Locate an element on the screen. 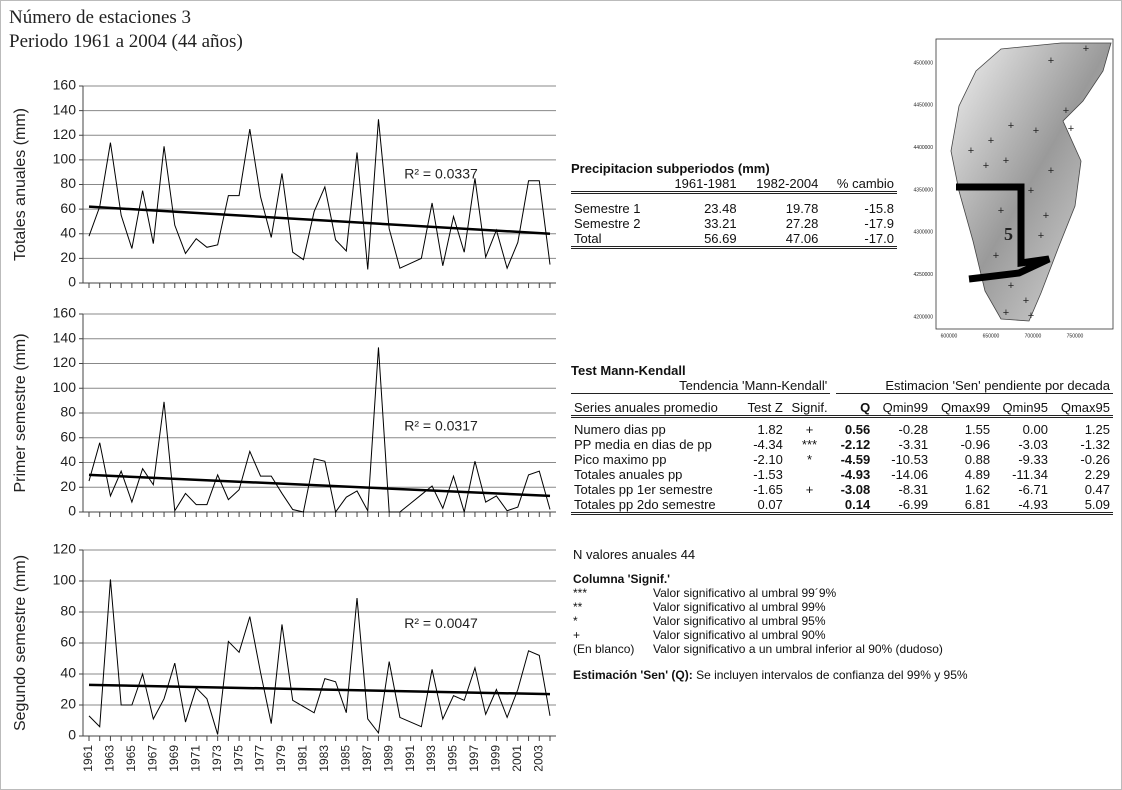  x-tick-label: 1977 is located at coordinates (260, 758).